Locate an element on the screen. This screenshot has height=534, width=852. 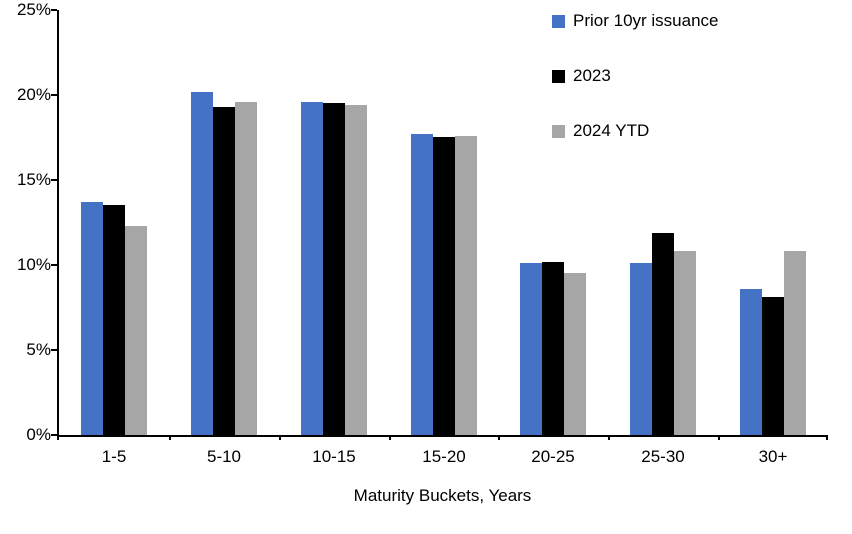
legend-swatch-2023 is located at coordinates (558, 76).